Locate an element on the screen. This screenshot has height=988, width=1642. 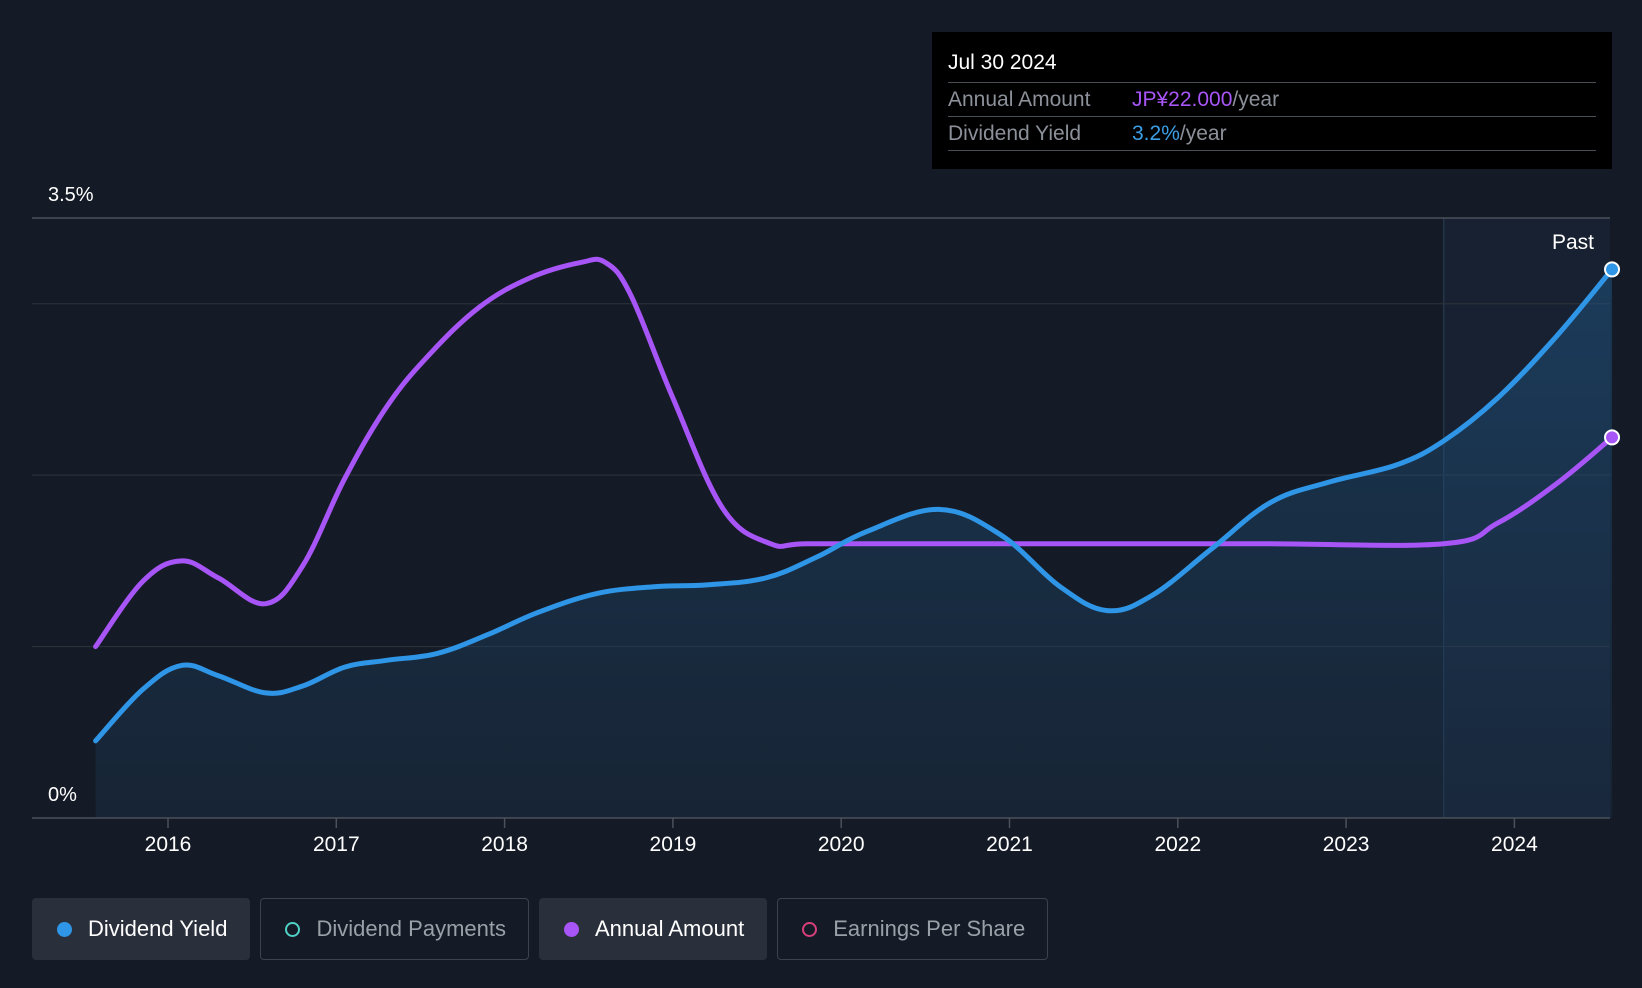
legend-label: Annual Amount is located at coordinates (669, 928).